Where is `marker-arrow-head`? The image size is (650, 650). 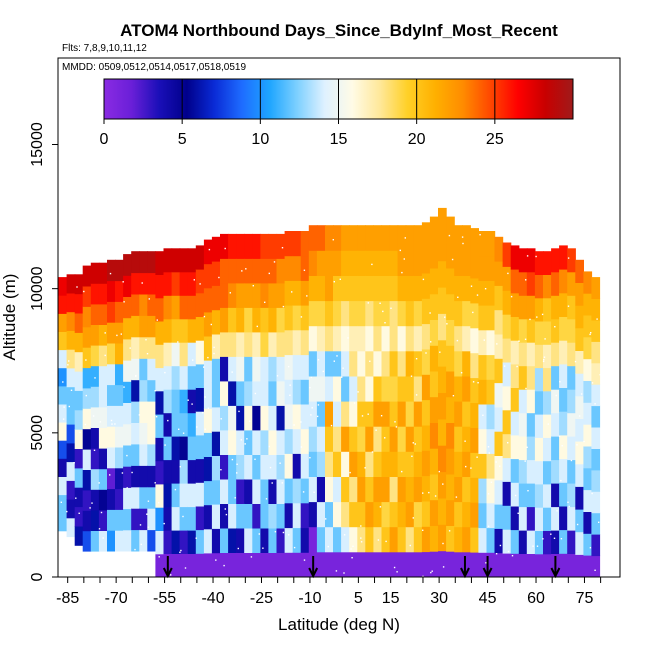
marker-arrow-head is located at coordinates (465, 573).